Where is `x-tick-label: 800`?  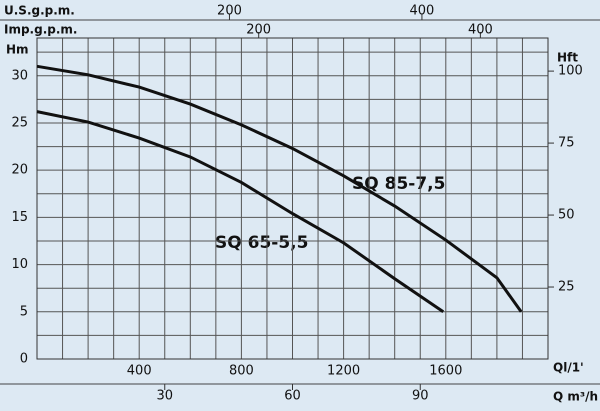 x-tick-label: 800 is located at coordinates (241, 371).